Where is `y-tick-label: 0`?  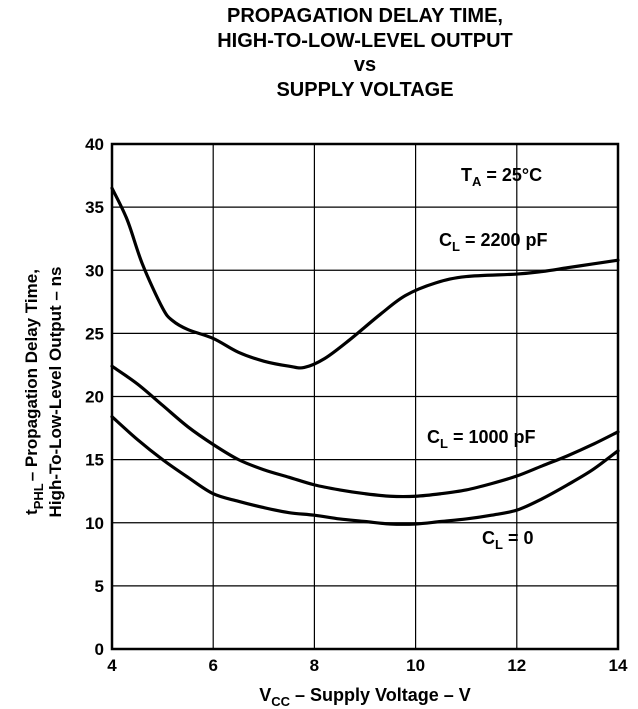 y-tick-label: 0 is located at coordinates (99, 649).